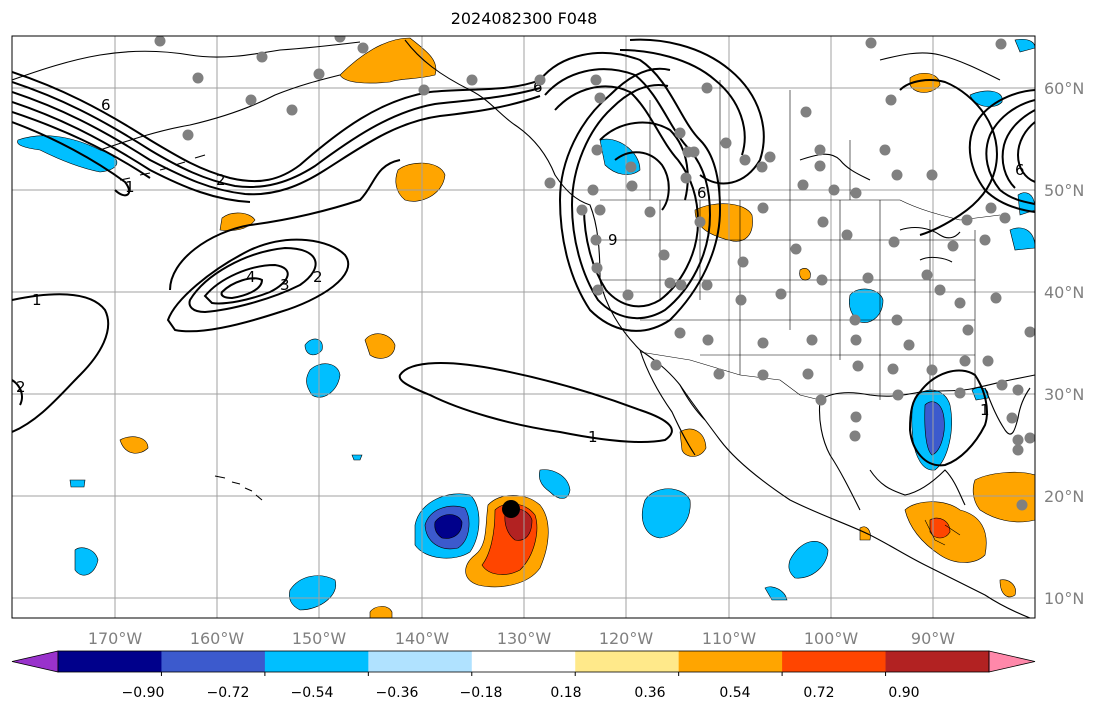 The image size is (1105, 712). Describe the element at coordinates (251, 277) in the screenshot. I see `contour-label: 4` at that location.